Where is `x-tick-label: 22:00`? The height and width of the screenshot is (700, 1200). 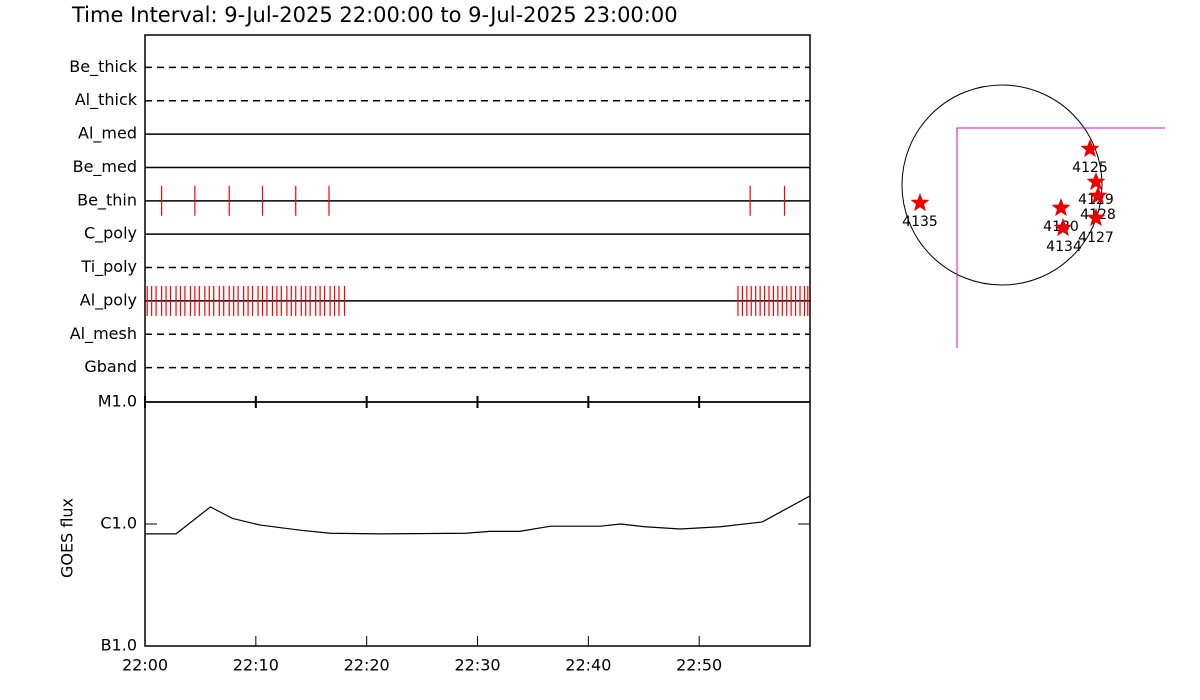 x-tick-label: 22:00 is located at coordinates (145, 665).